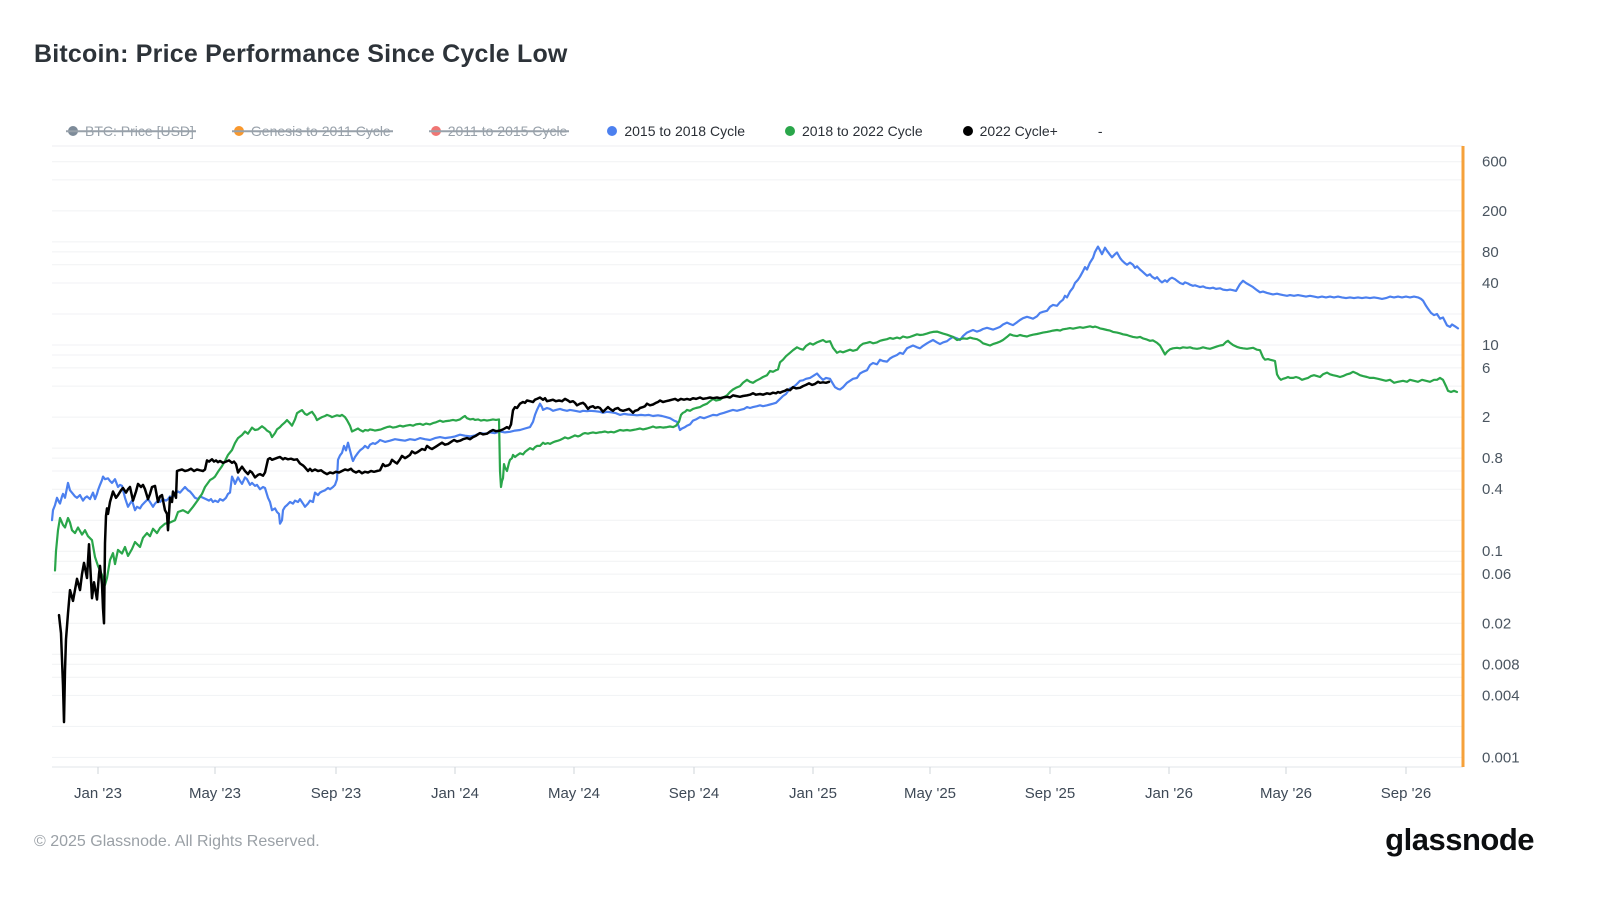  Describe the element at coordinates (1496, 623) in the screenshot. I see `y-tick-label: 0.02` at that location.